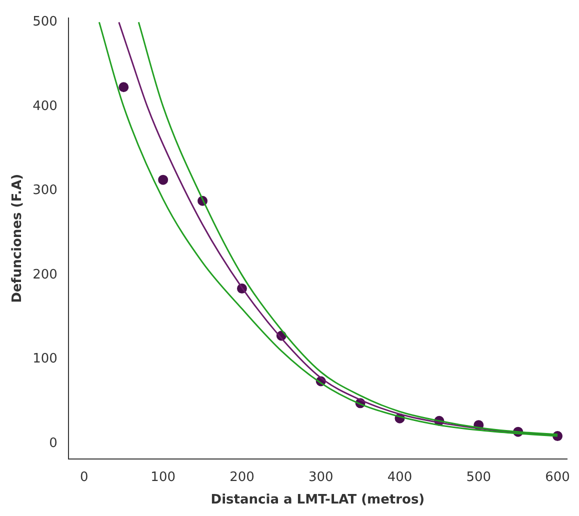 This screenshot has width=579, height=516. I want to click on y-tick-label: 500, so click(45, 22).